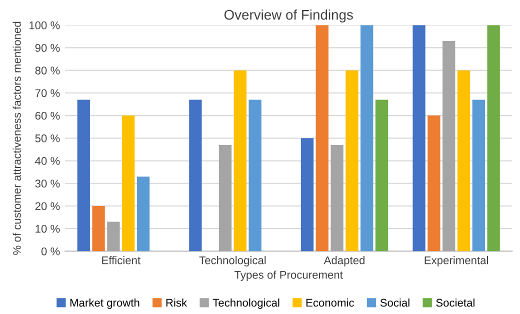 The image size is (520, 314). What do you see at coordinates (395, 302) in the screenshot?
I see `legend-label: Social` at bounding box center [395, 302].